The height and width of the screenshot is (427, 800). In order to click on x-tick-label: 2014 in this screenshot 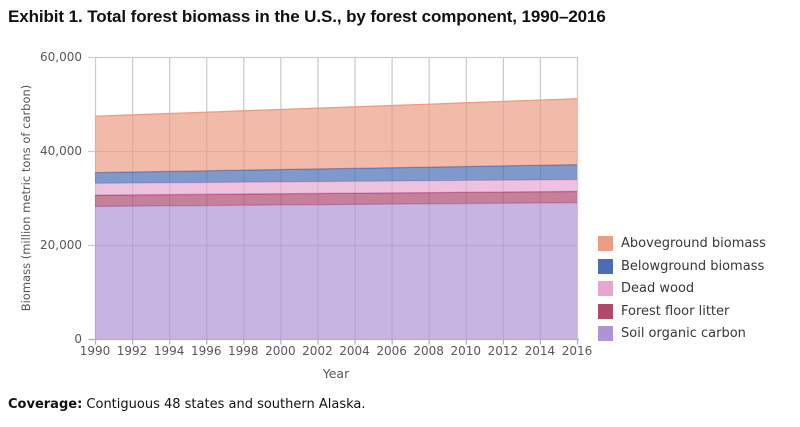, I will do `click(540, 351)`.